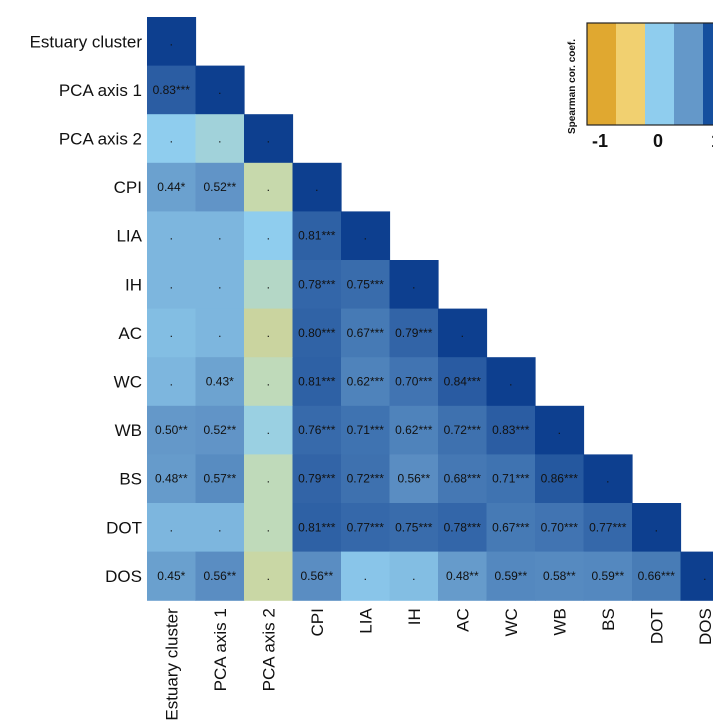 Image resolution: width=713 pixels, height=720 pixels. What do you see at coordinates (100, 90) in the screenshot?
I see `row-label: PCA axis 1` at bounding box center [100, 90].